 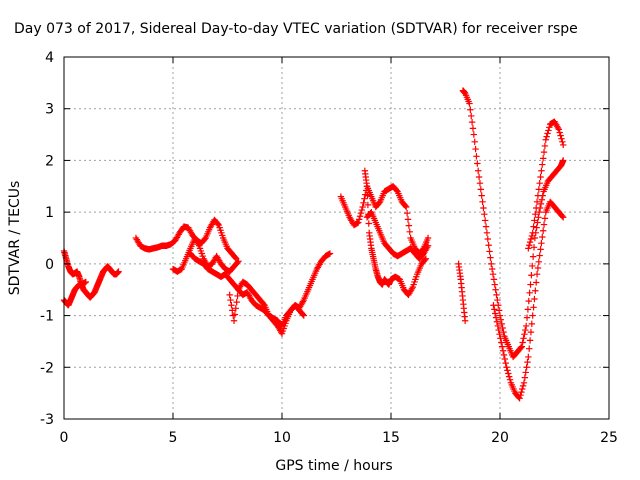 What do you see at coordinates (391, 438) in the screenshot?
I see `x-tick-label: 15` at bounding box center [391, 438].